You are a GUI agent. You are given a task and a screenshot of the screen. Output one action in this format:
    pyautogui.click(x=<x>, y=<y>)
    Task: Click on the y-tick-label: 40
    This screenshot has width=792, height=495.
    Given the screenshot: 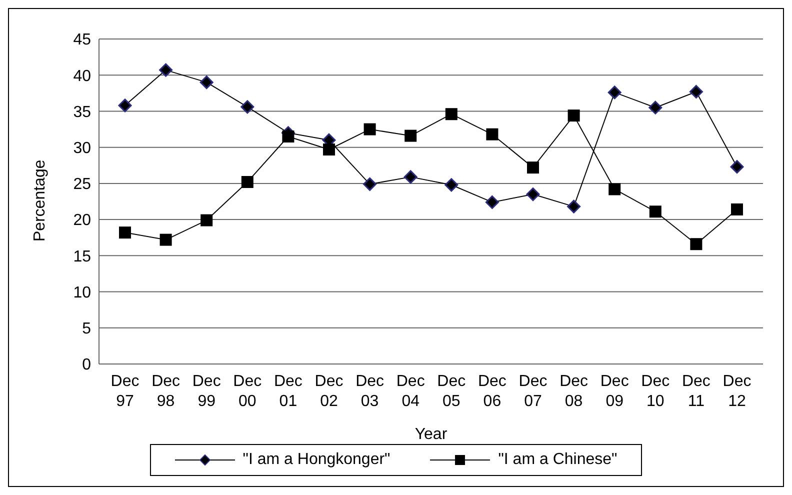 What is the action you would take?
    pyautogui.click(x=82, y=76)
    